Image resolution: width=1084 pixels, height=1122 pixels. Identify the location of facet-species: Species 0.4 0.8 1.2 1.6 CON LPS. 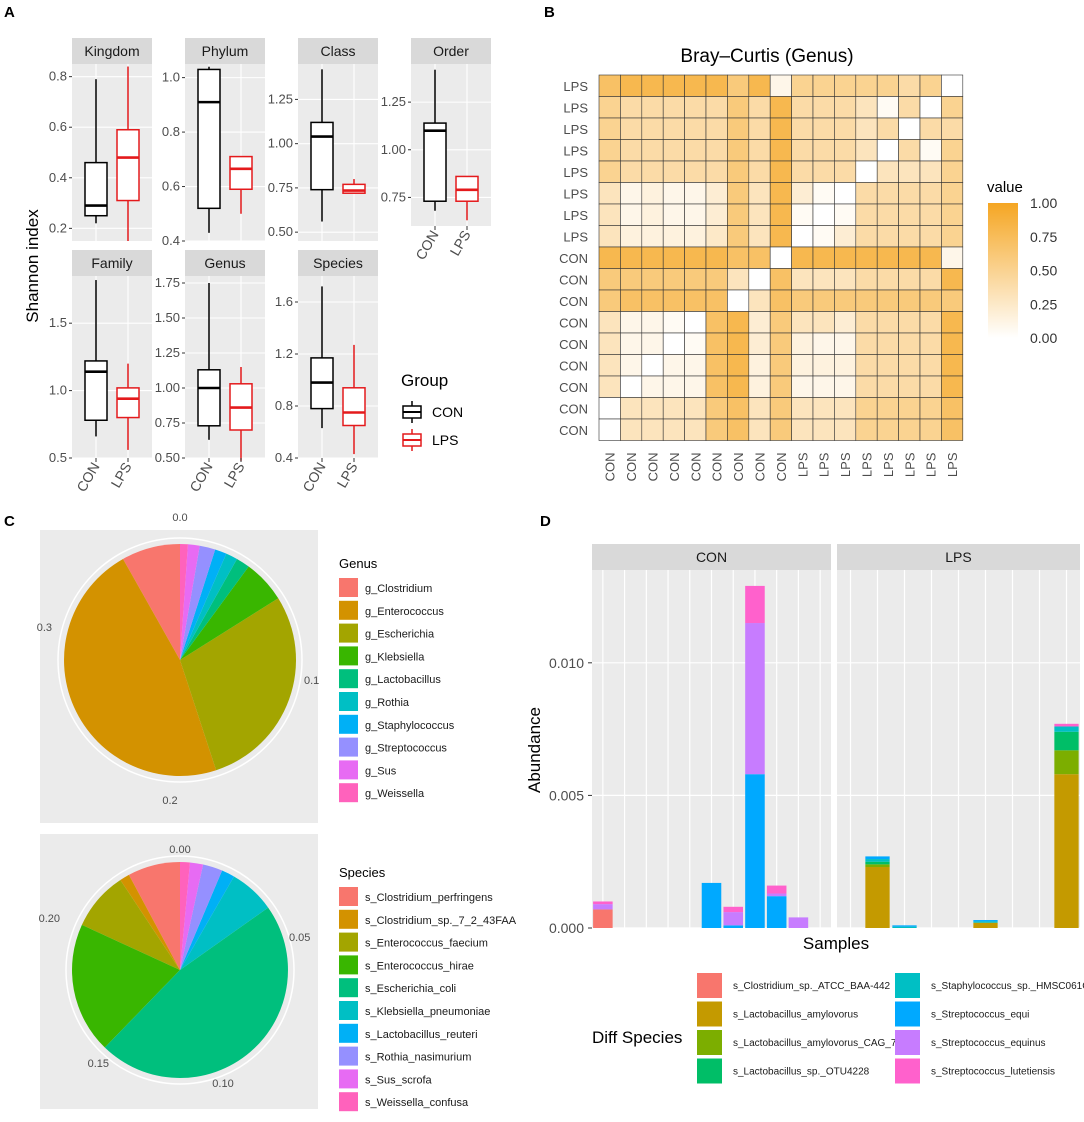
(326, 372).